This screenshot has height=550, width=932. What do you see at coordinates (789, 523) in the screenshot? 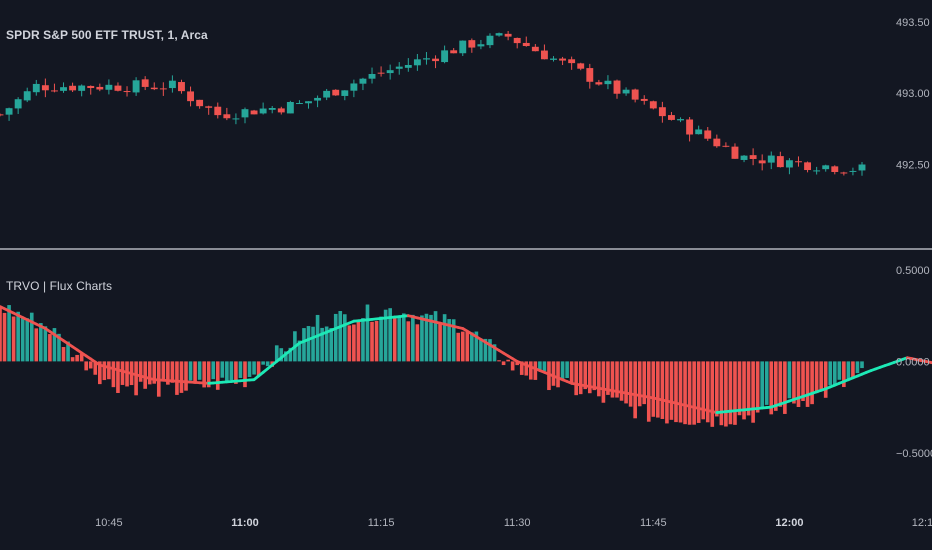
I see `time-axis-label: 12:00` at bounding box center [789, 523].